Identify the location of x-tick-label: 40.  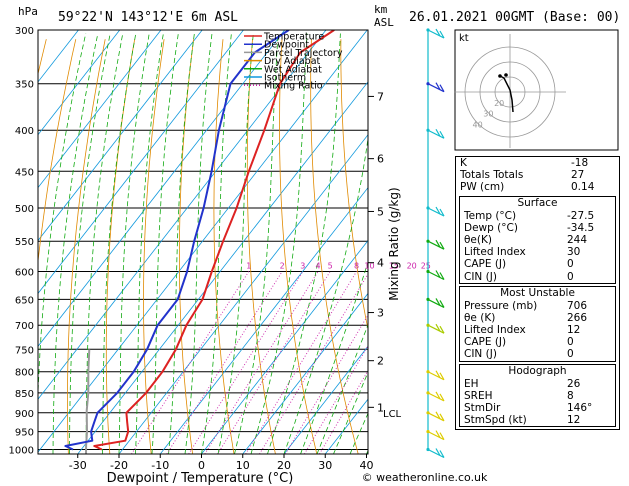
(367, 465).